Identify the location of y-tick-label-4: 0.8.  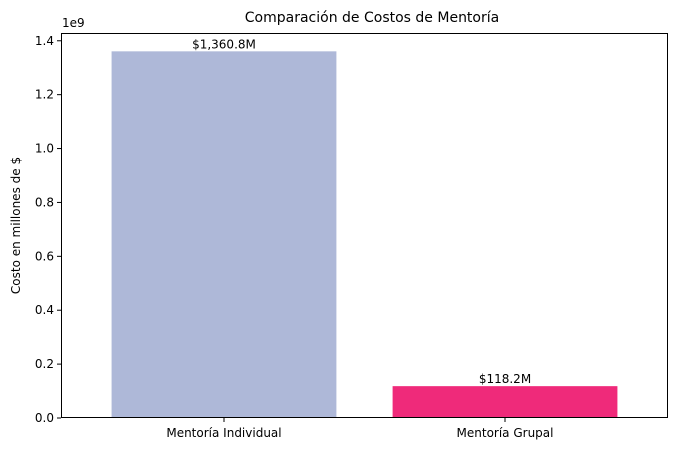
(44, 202).